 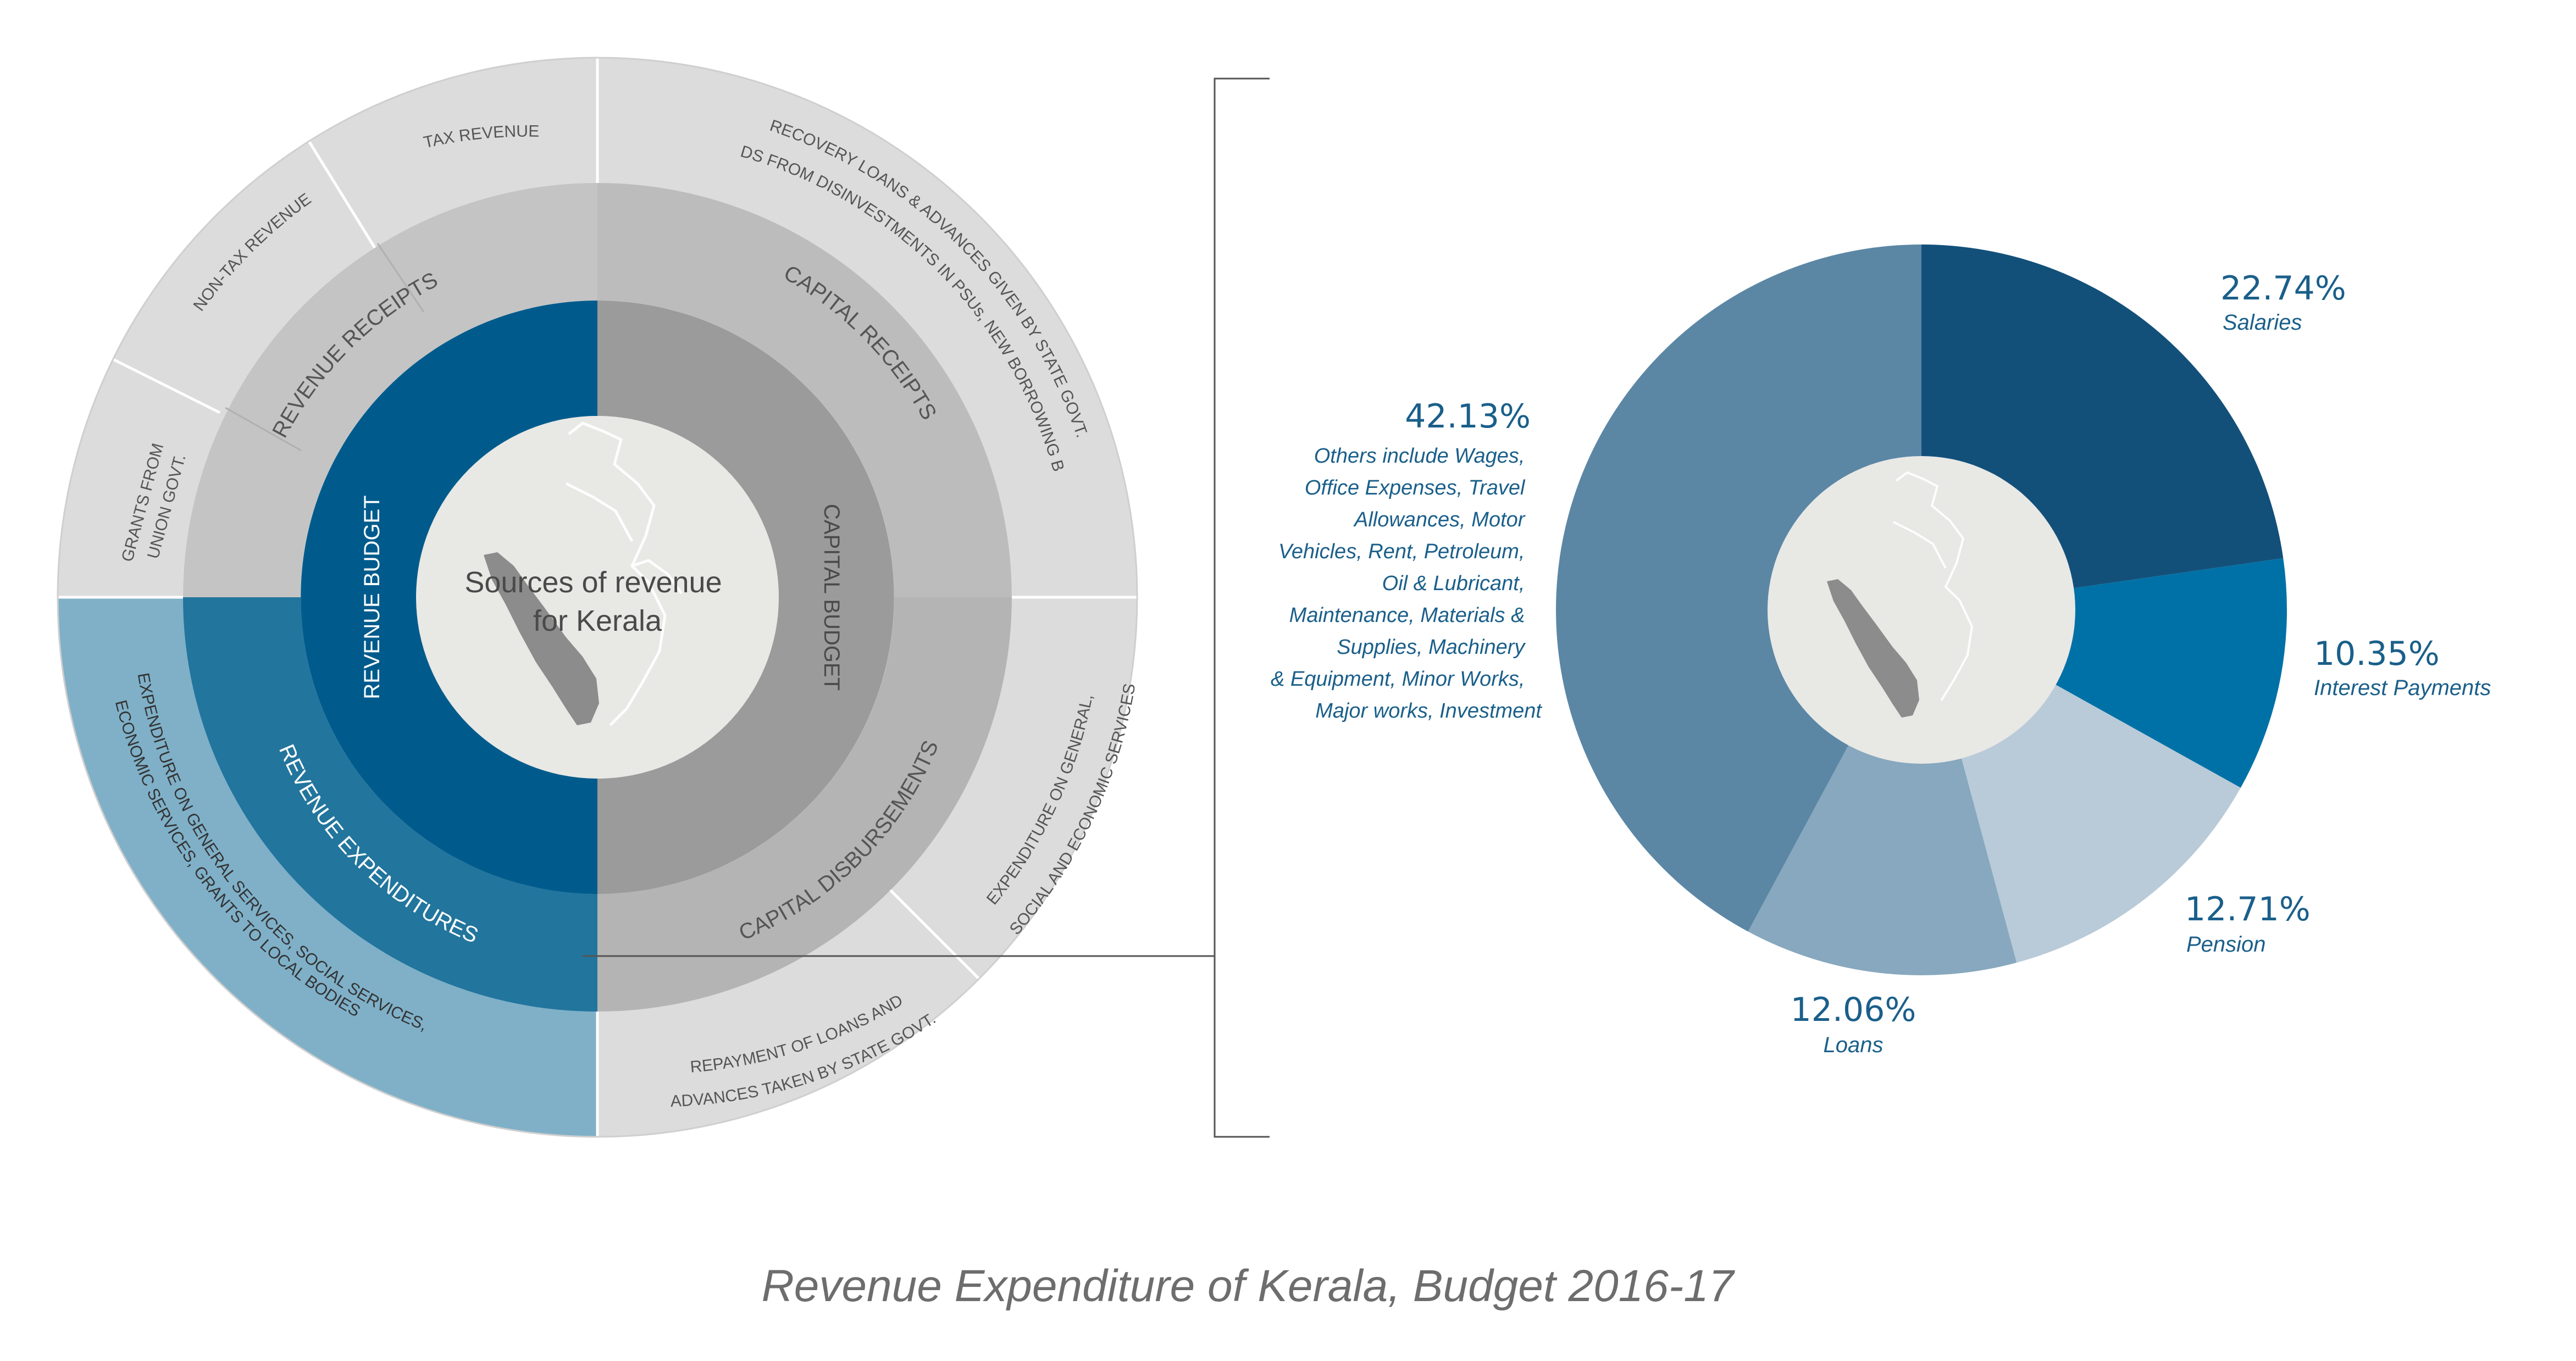 I want to click on pie-kerala-map-icon, so click(x=1900, y=595).